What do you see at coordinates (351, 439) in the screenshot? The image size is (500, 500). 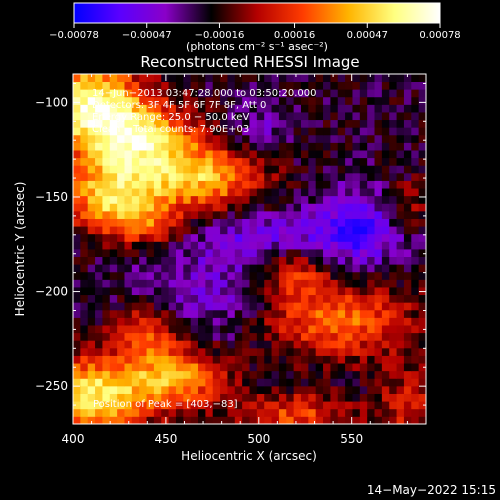 I see `x-tick-label: 550` at bounding box center [351, 439].